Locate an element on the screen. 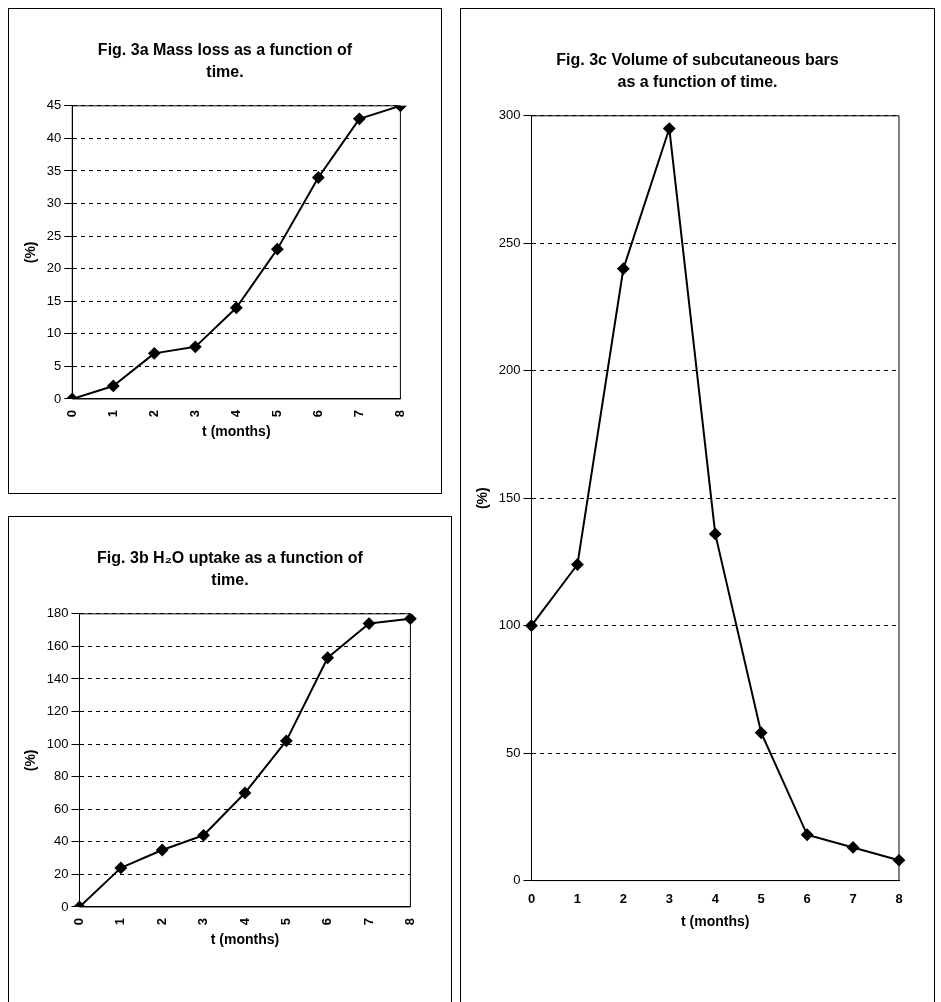  y-tick-label: 25 is located at coordinates (54, 235).